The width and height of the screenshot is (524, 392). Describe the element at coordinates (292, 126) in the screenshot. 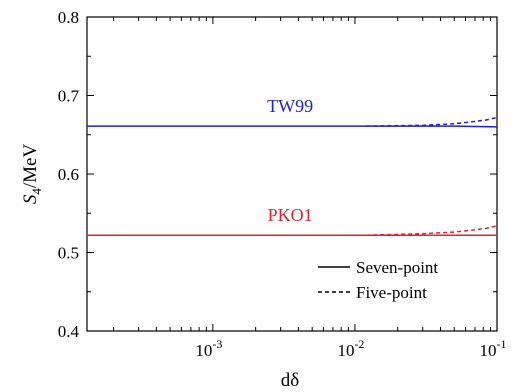

I see `series-tw99-seven-point` at that location.